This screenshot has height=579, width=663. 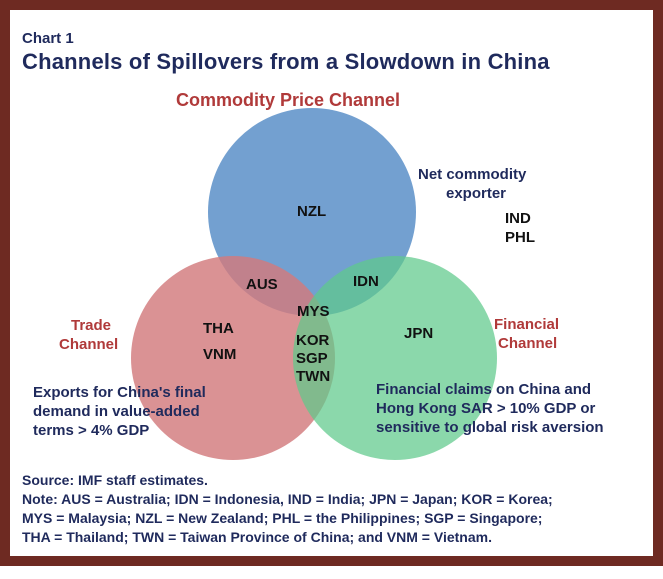 I want to click on financial-channel-label-line2: Channel, so click(x=528, y=343).